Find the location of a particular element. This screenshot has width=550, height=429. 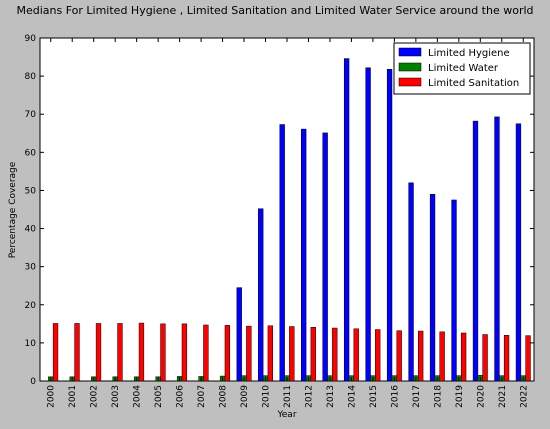

y-tick-label: 90 is located at coordinates (31, 39).